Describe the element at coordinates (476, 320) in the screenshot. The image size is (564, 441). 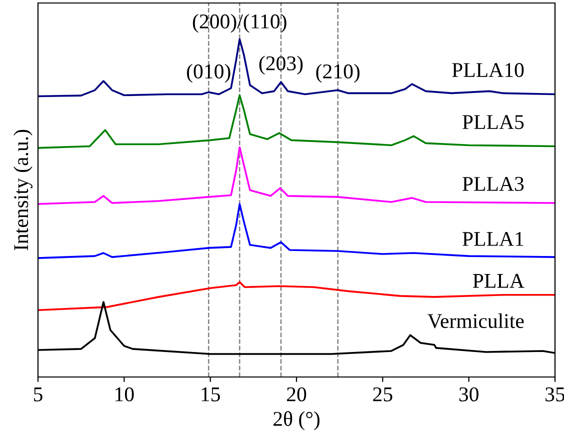
I see `series-label: Vermiculite` at that location.